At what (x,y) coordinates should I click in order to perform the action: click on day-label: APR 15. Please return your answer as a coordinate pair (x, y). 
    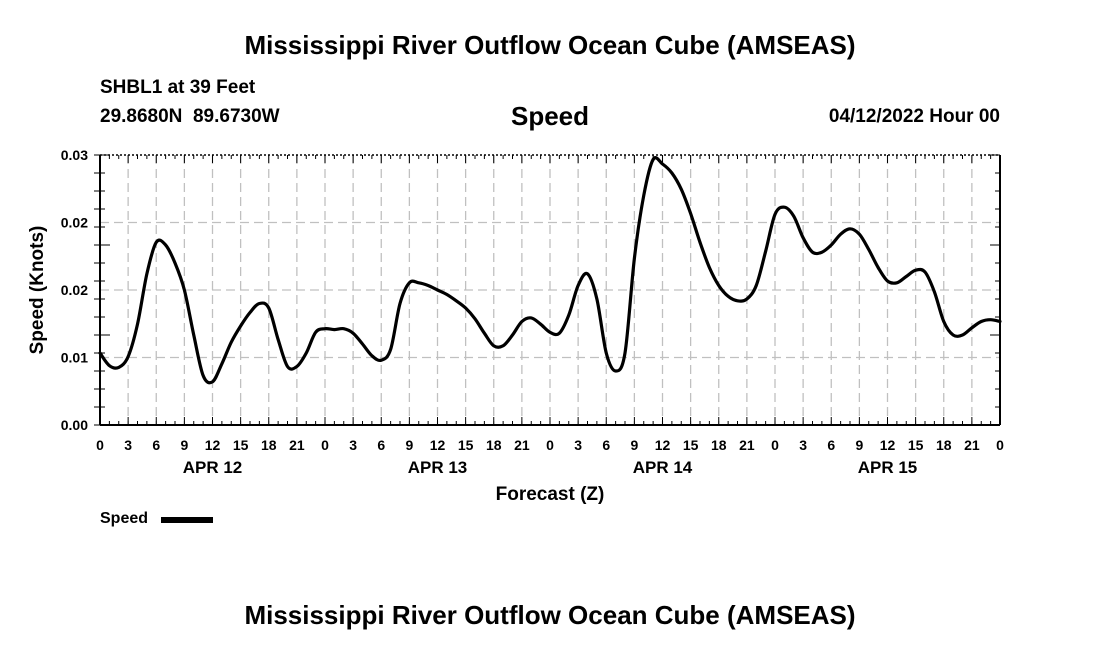
    Looking at the image, I should click on (888, 467).